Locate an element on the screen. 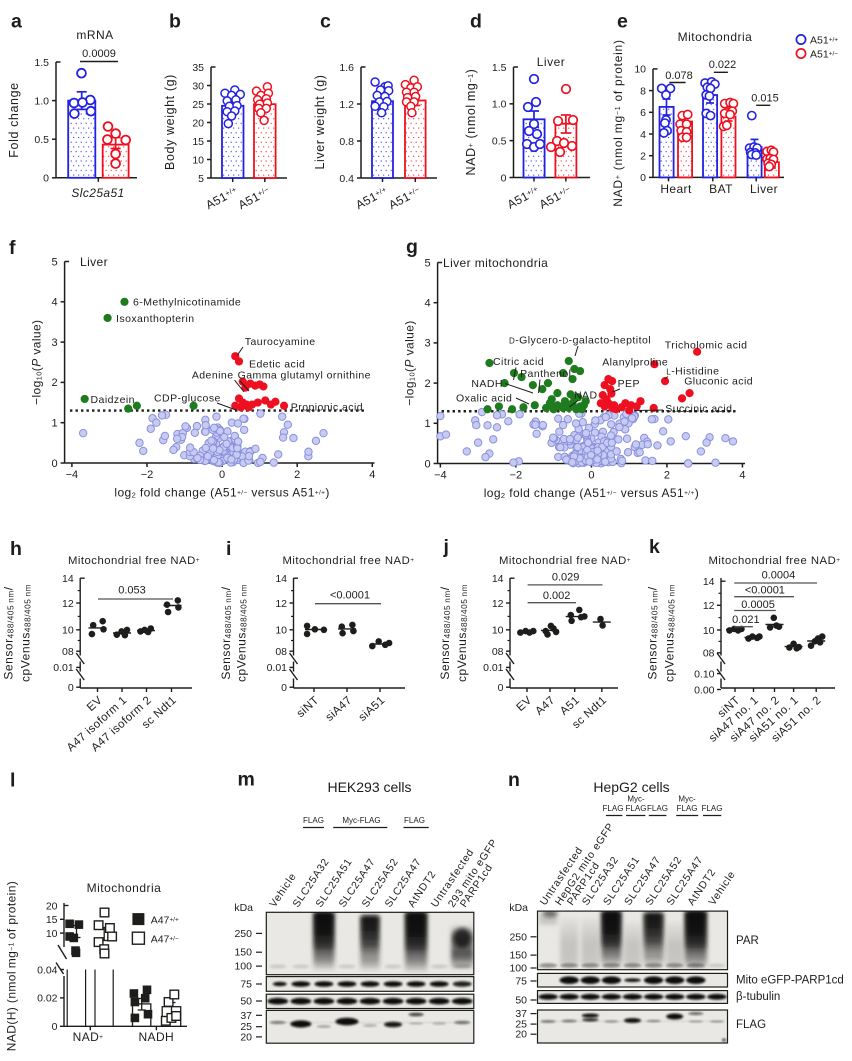 Image resolution: width=852 pixels, height=1061 pixels. svg-text: 100 is located at coordinates (518, 969).